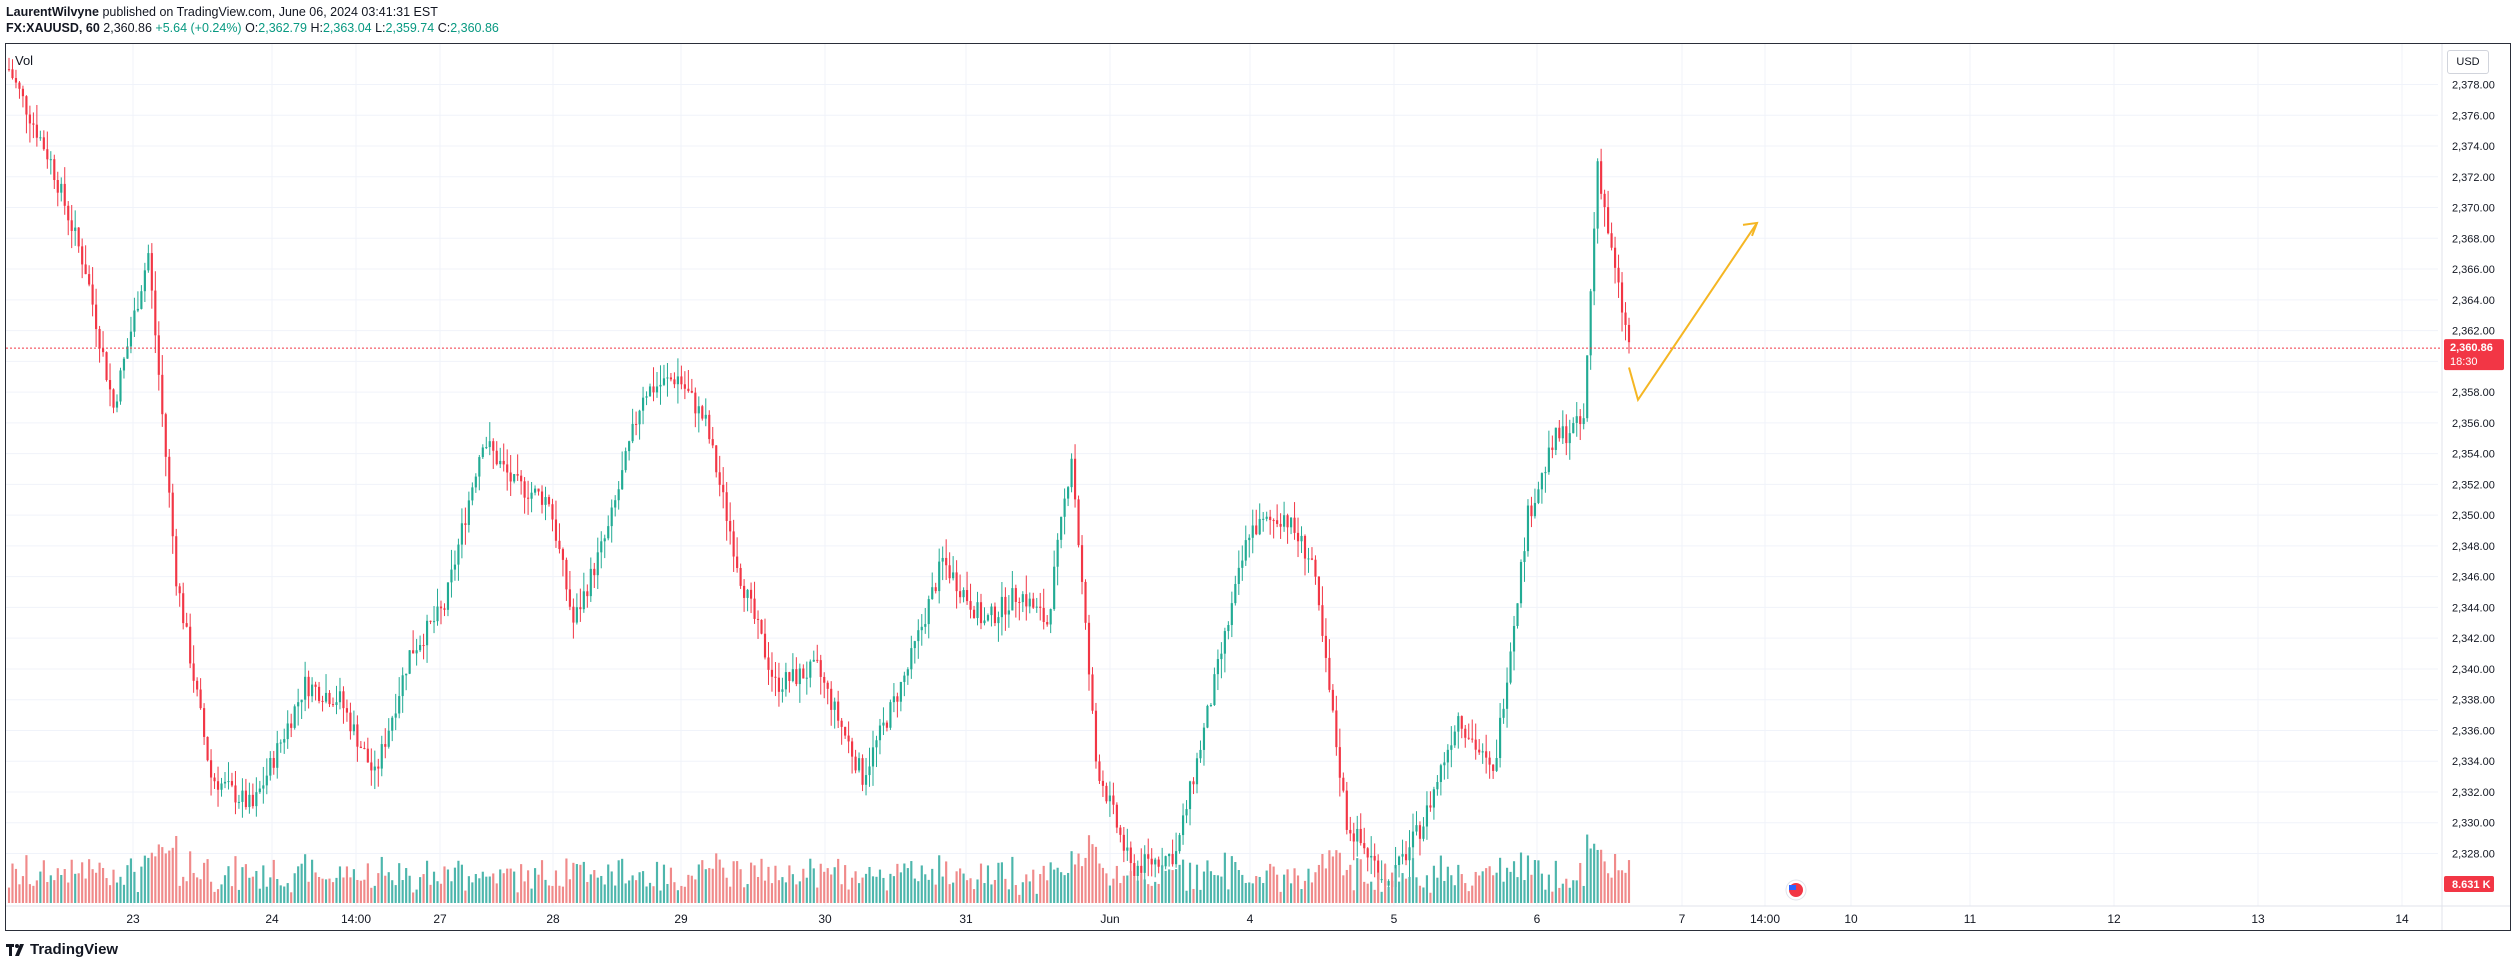  I want to click on last-price: 2,360.86, so click(127, 28).